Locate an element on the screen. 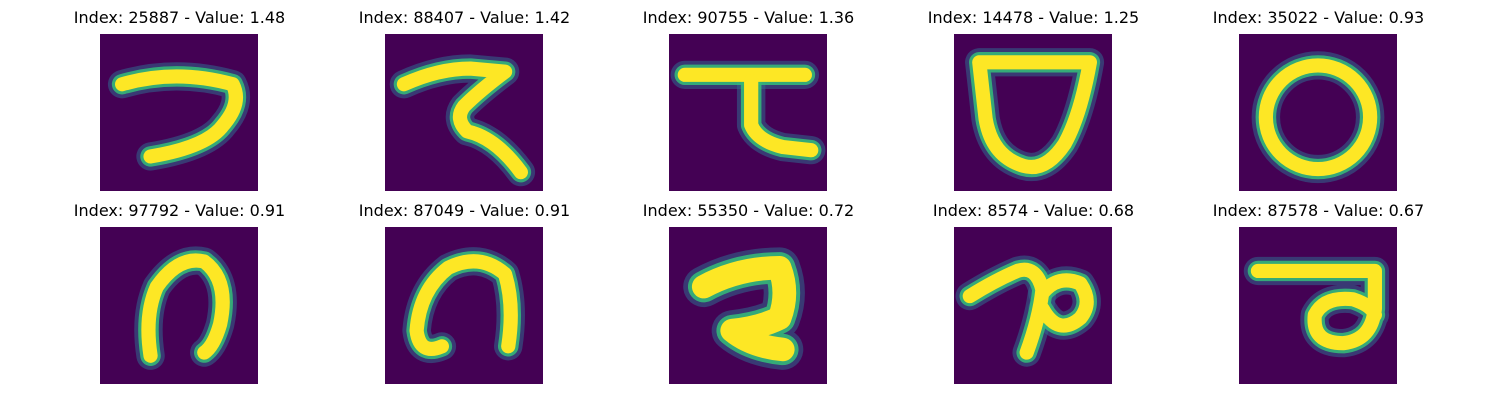  panel-3: Index: 14478 - Value: 1.25 is located at coordinates (1033, 103).